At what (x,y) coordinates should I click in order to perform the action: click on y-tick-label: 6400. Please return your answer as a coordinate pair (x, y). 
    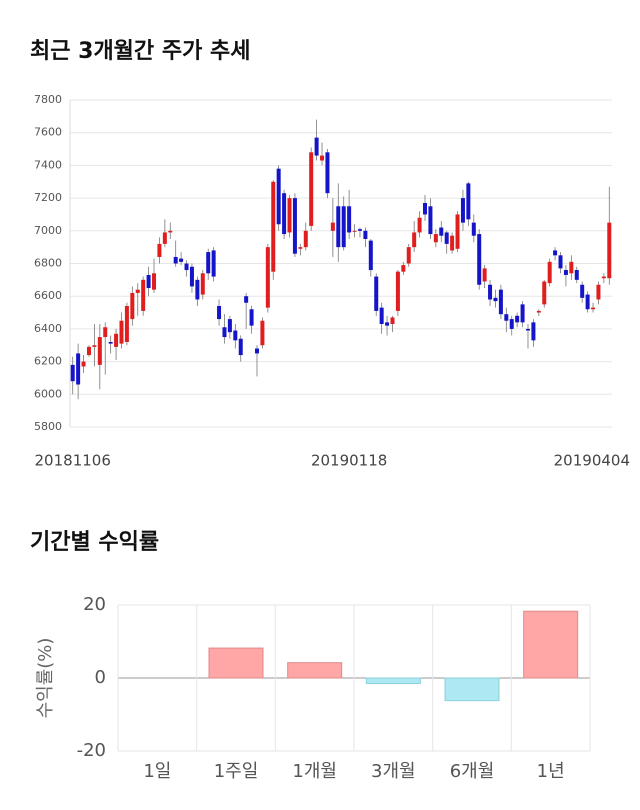
    Looking at the image, I should click on (48, 328).